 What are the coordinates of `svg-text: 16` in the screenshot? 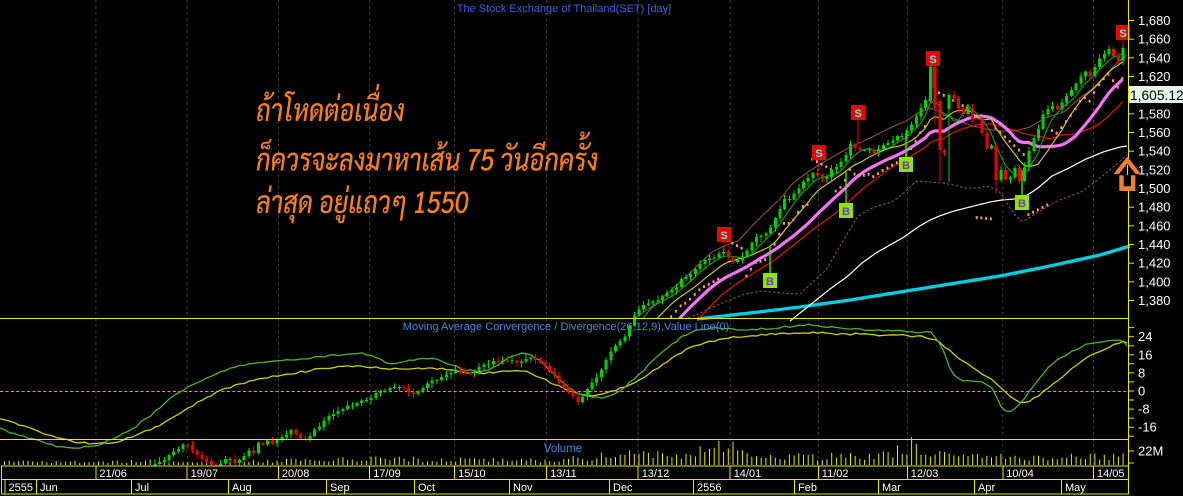 It's located at (1145, 354).